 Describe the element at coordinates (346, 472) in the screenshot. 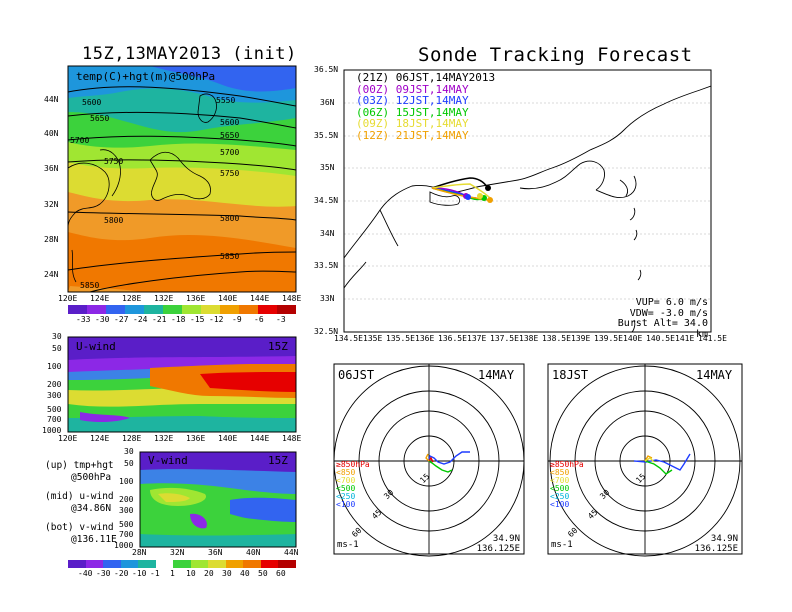

I see `level-entry: <850` at that location.